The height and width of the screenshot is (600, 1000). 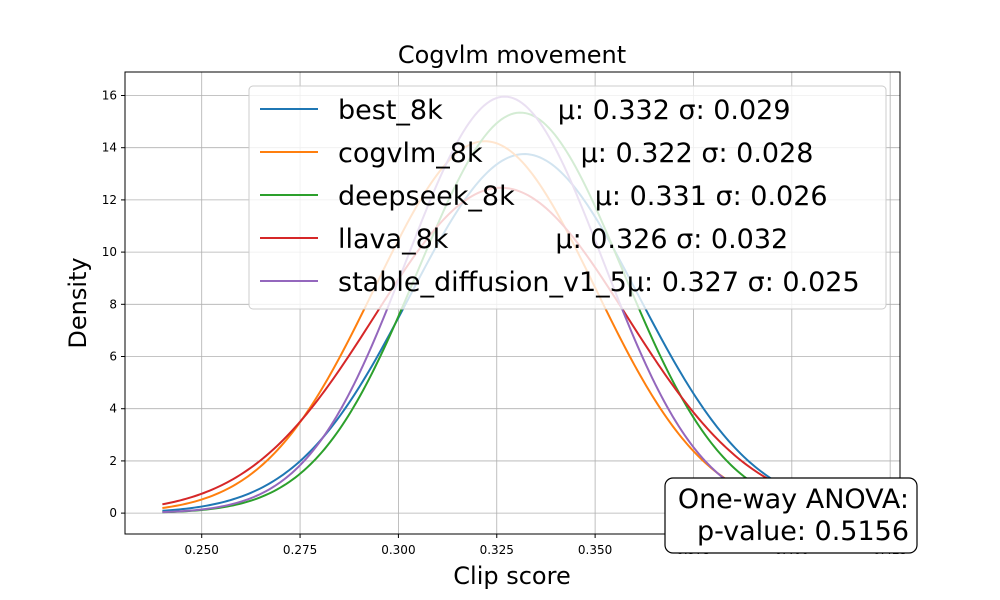 What do you see at coordinates (482, 282) in the screenshot?
I see `legend-entry-label: stable_diffusion_v1_5` at bounding box center [482, 282].